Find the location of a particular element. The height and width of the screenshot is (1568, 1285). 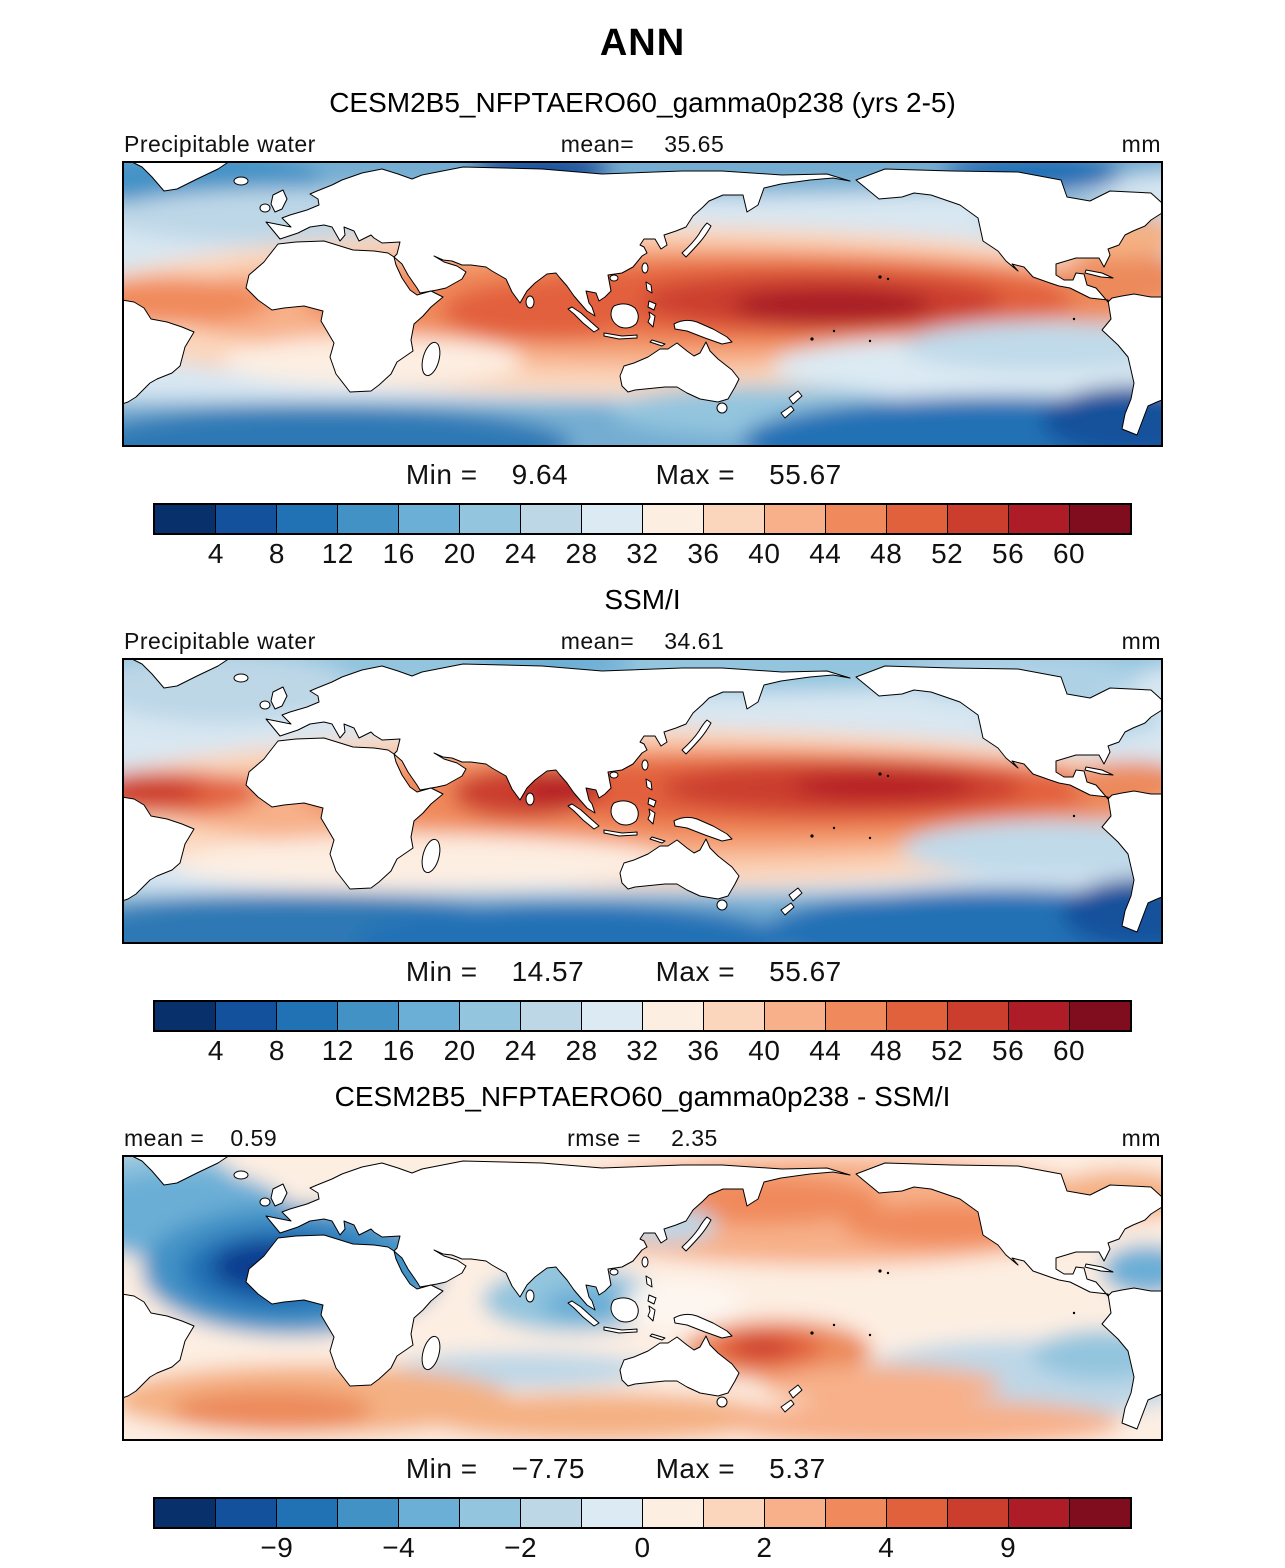

panel3-units-label: mm is located at coordinates (1141, 1138).